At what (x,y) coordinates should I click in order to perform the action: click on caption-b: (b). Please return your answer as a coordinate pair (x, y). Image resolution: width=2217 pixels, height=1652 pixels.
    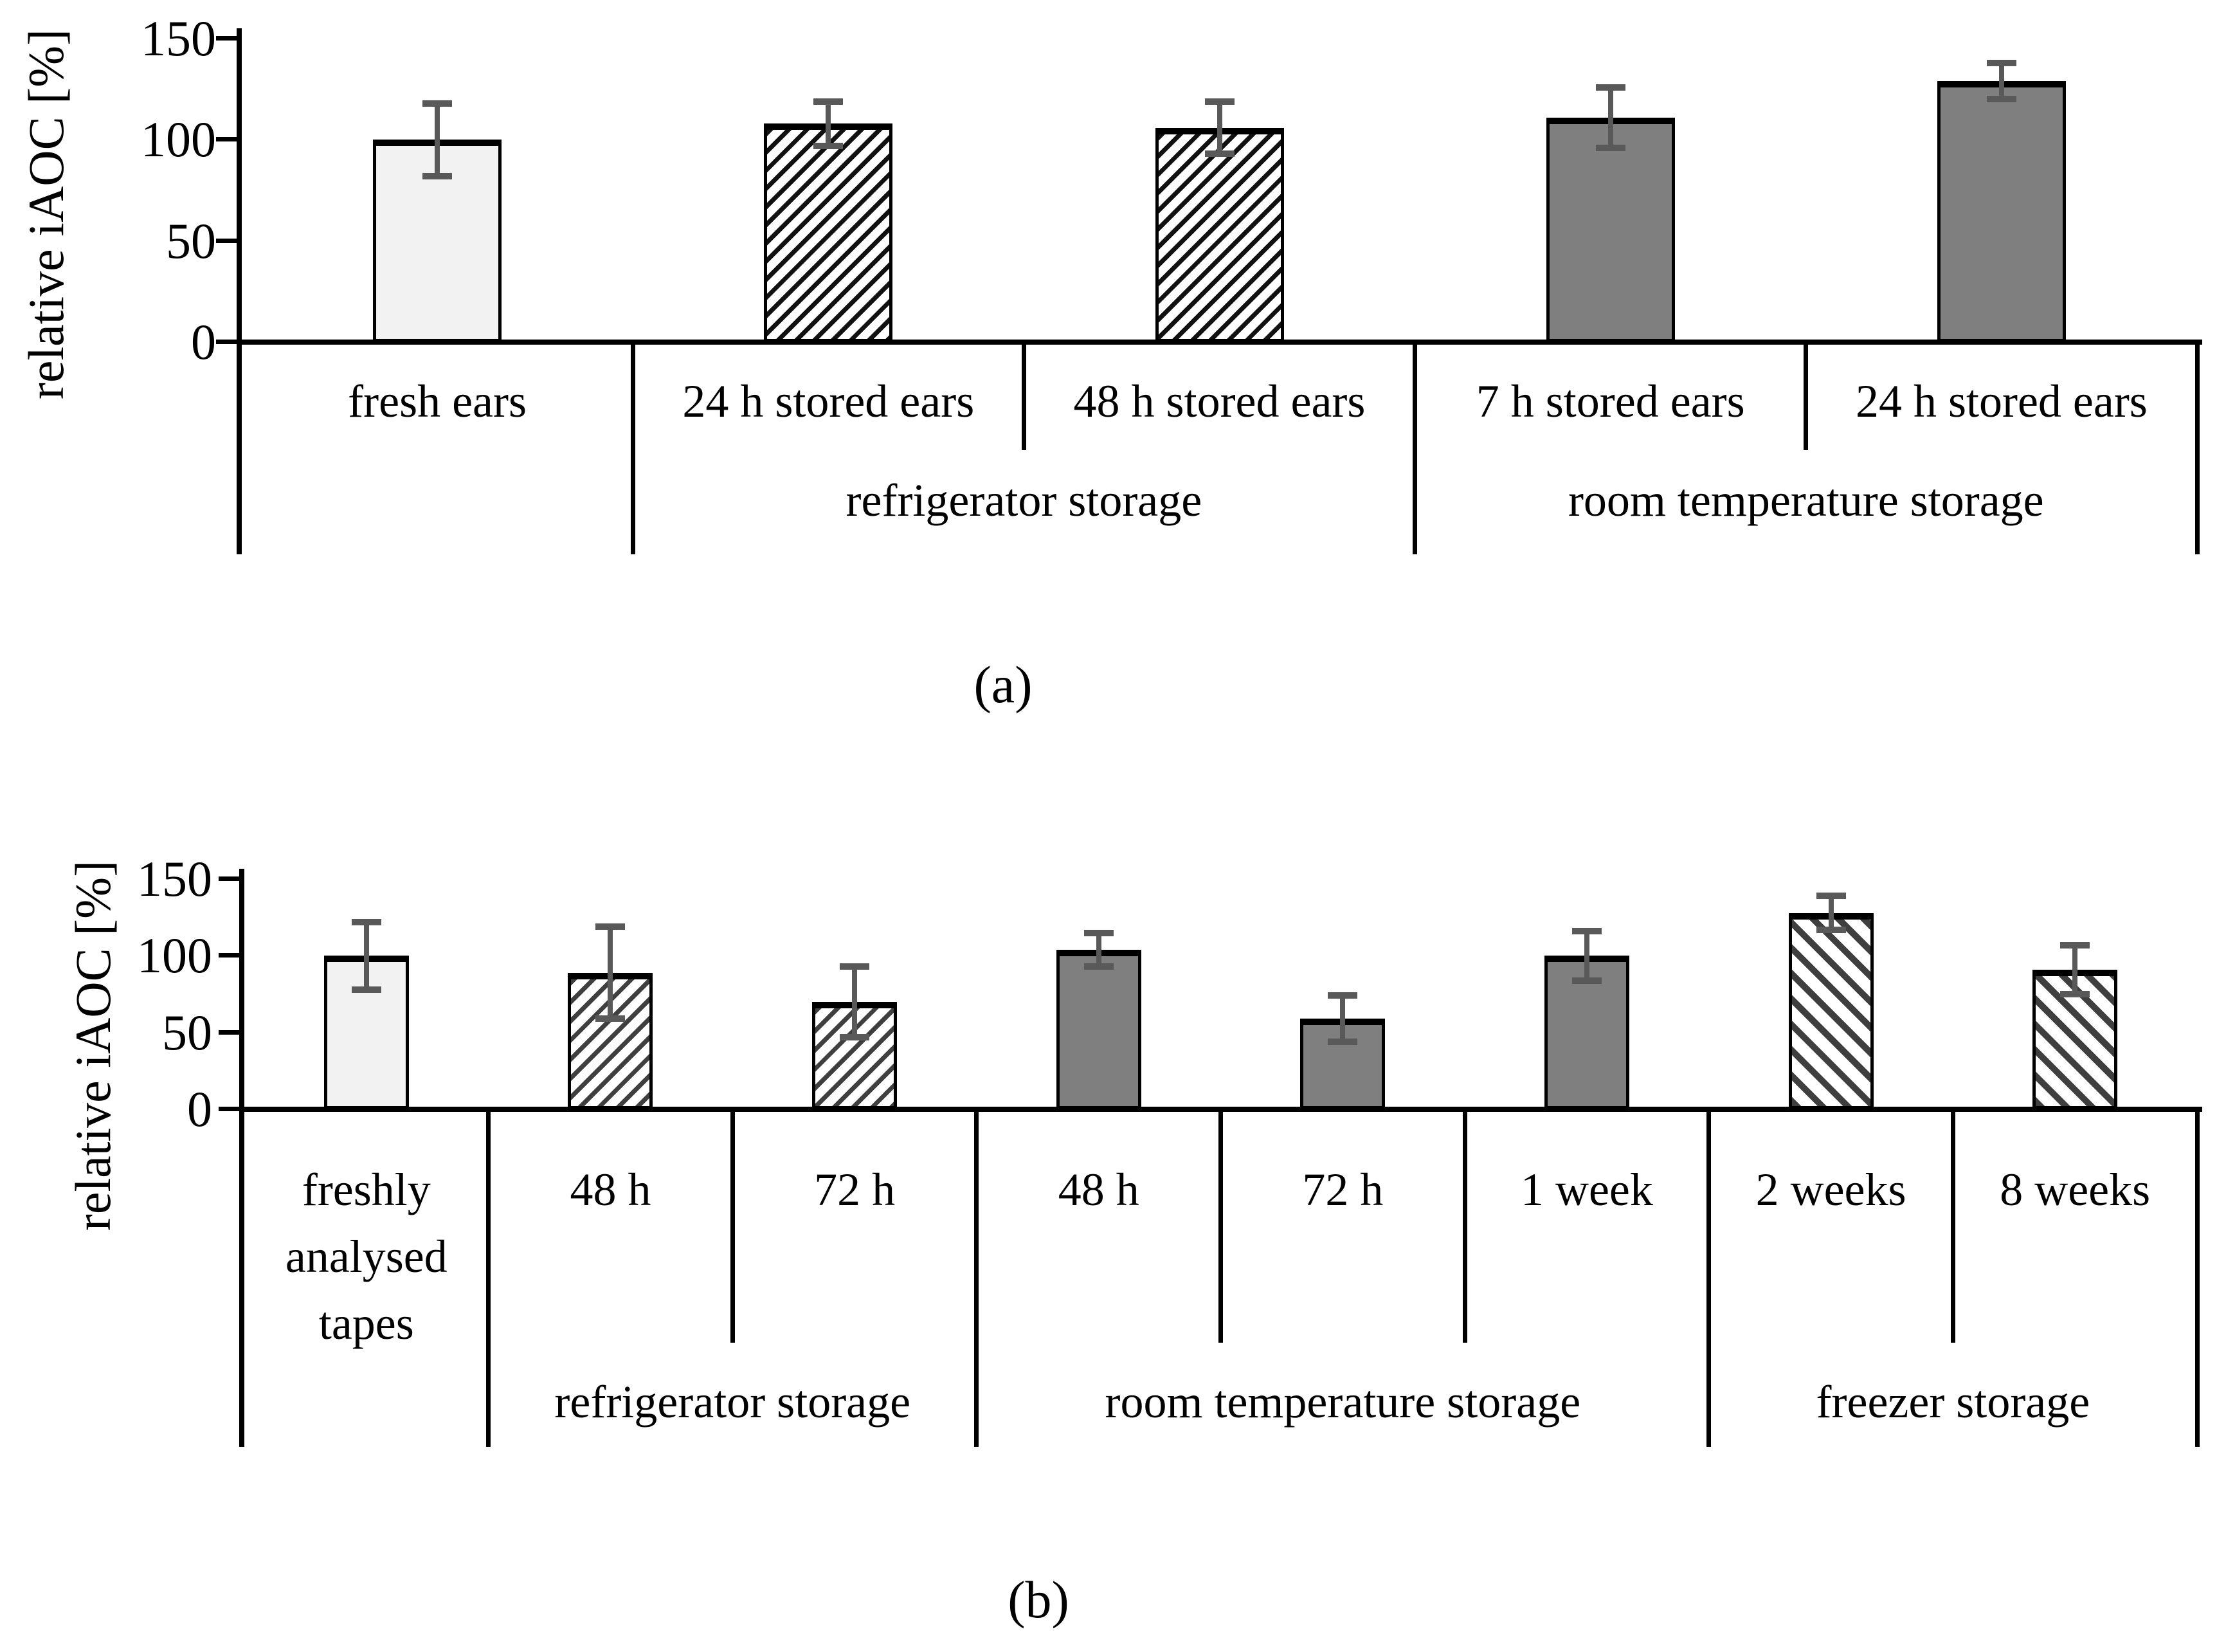
    Looking at the image, I should click on (1038, 1599).